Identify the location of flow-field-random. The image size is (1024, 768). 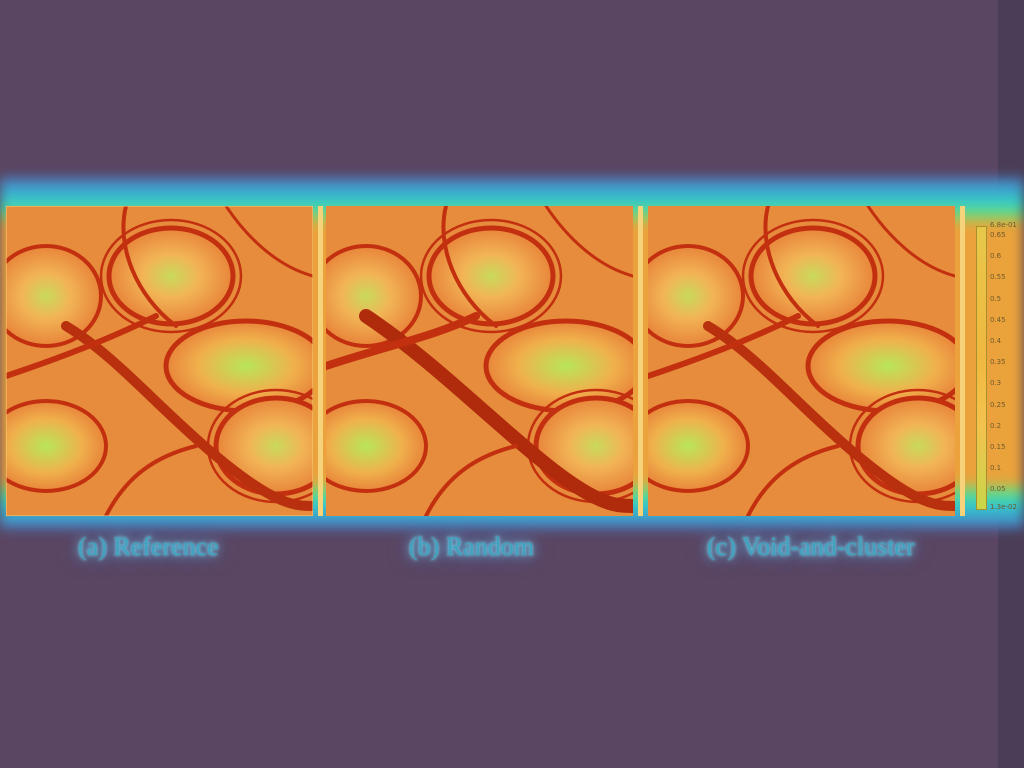
(479, 361).